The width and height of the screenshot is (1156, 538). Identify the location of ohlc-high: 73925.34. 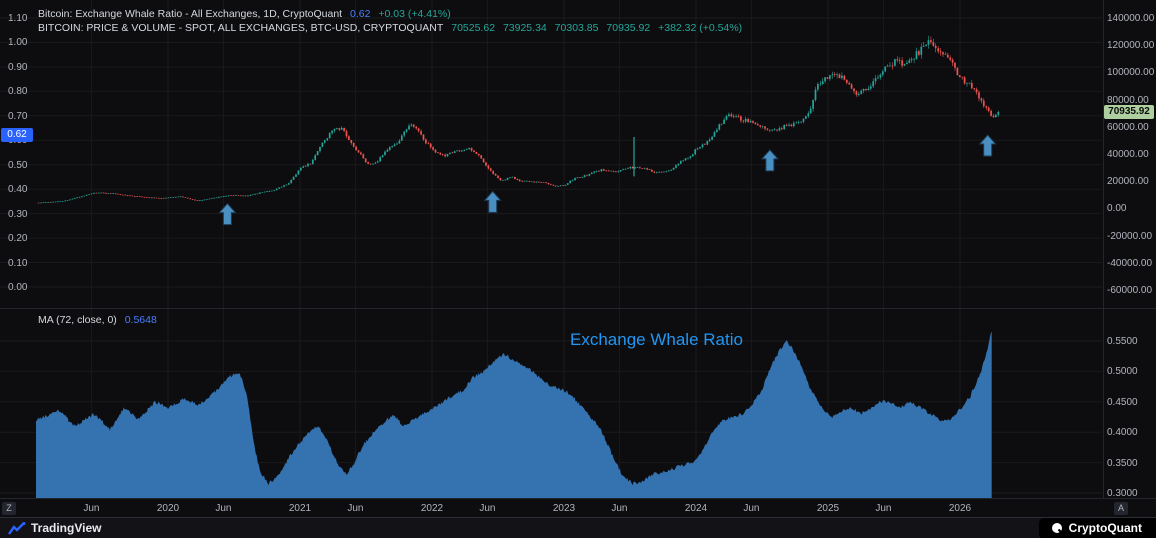
(524, 28).